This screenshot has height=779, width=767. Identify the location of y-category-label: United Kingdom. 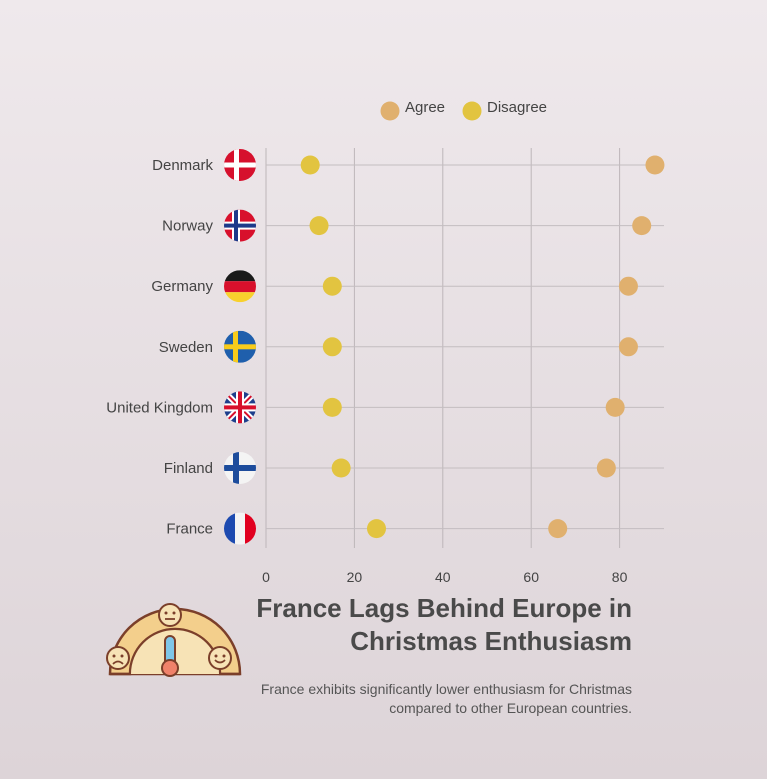
(159, 407).